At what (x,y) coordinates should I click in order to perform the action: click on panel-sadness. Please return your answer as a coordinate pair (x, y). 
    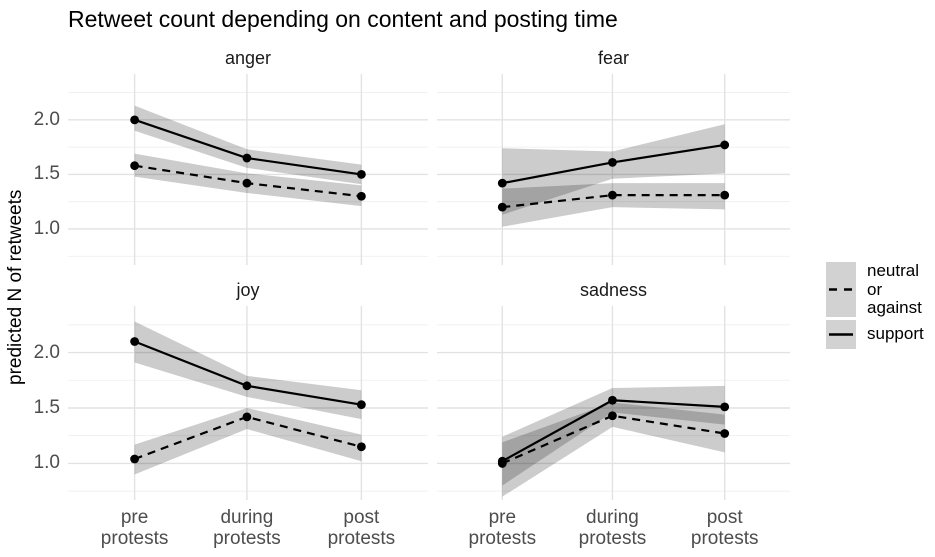
    Looking at the image, I should click on (613, 403).